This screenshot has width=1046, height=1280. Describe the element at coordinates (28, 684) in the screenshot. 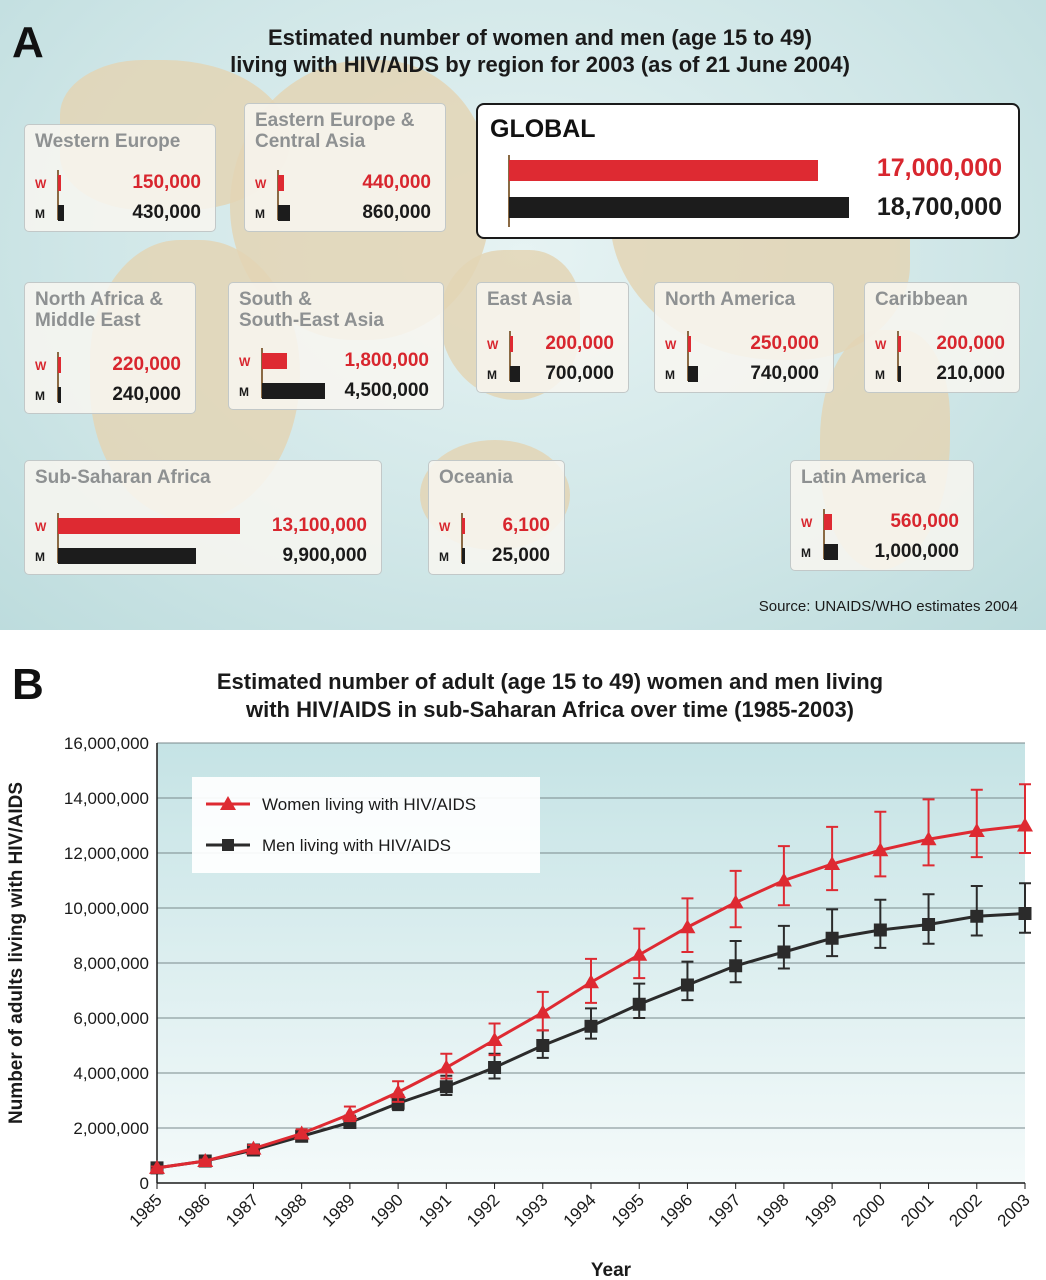

I see `panel-b-letter: B` at that location.